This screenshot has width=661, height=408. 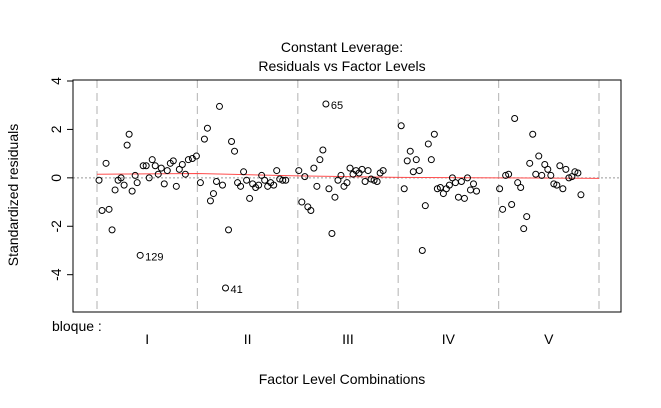 I want to click on smoothed-trend-line, so click(x=348, y=175).